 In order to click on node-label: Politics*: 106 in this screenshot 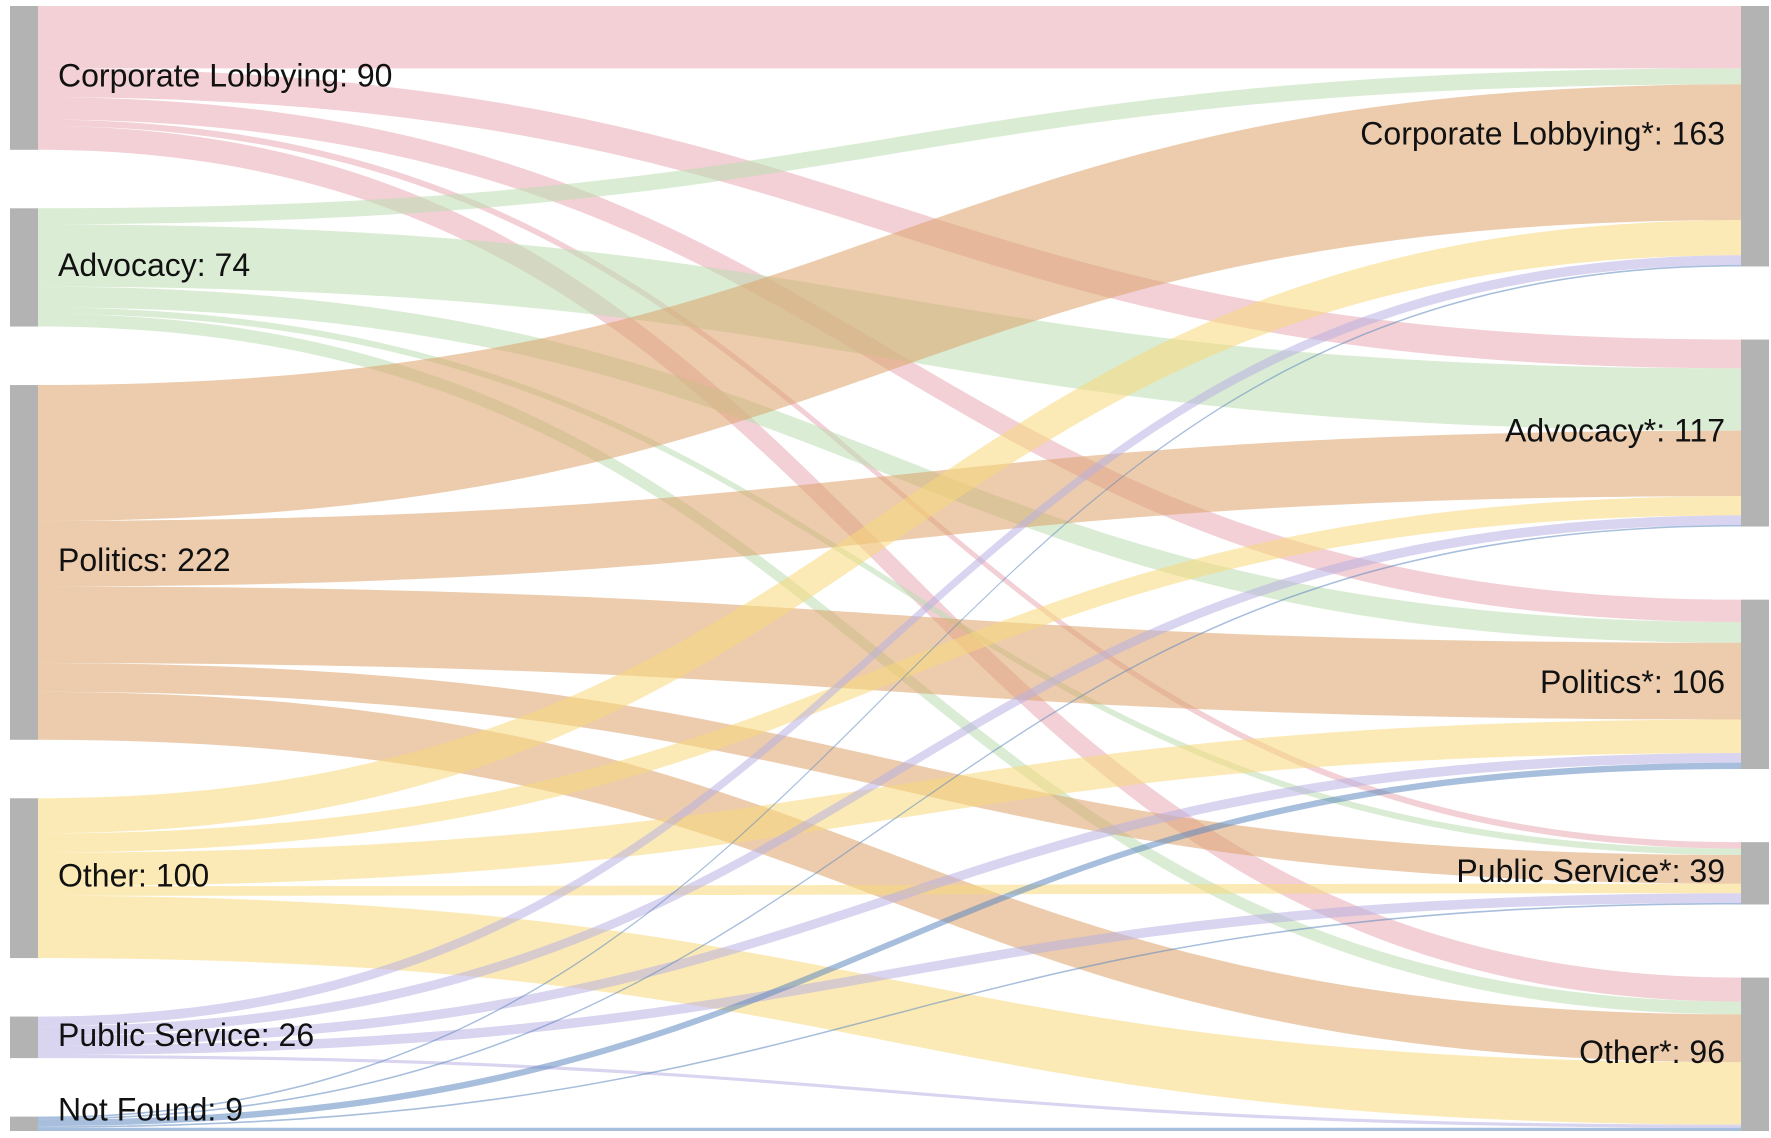, I will do `click(1632, 682)`.